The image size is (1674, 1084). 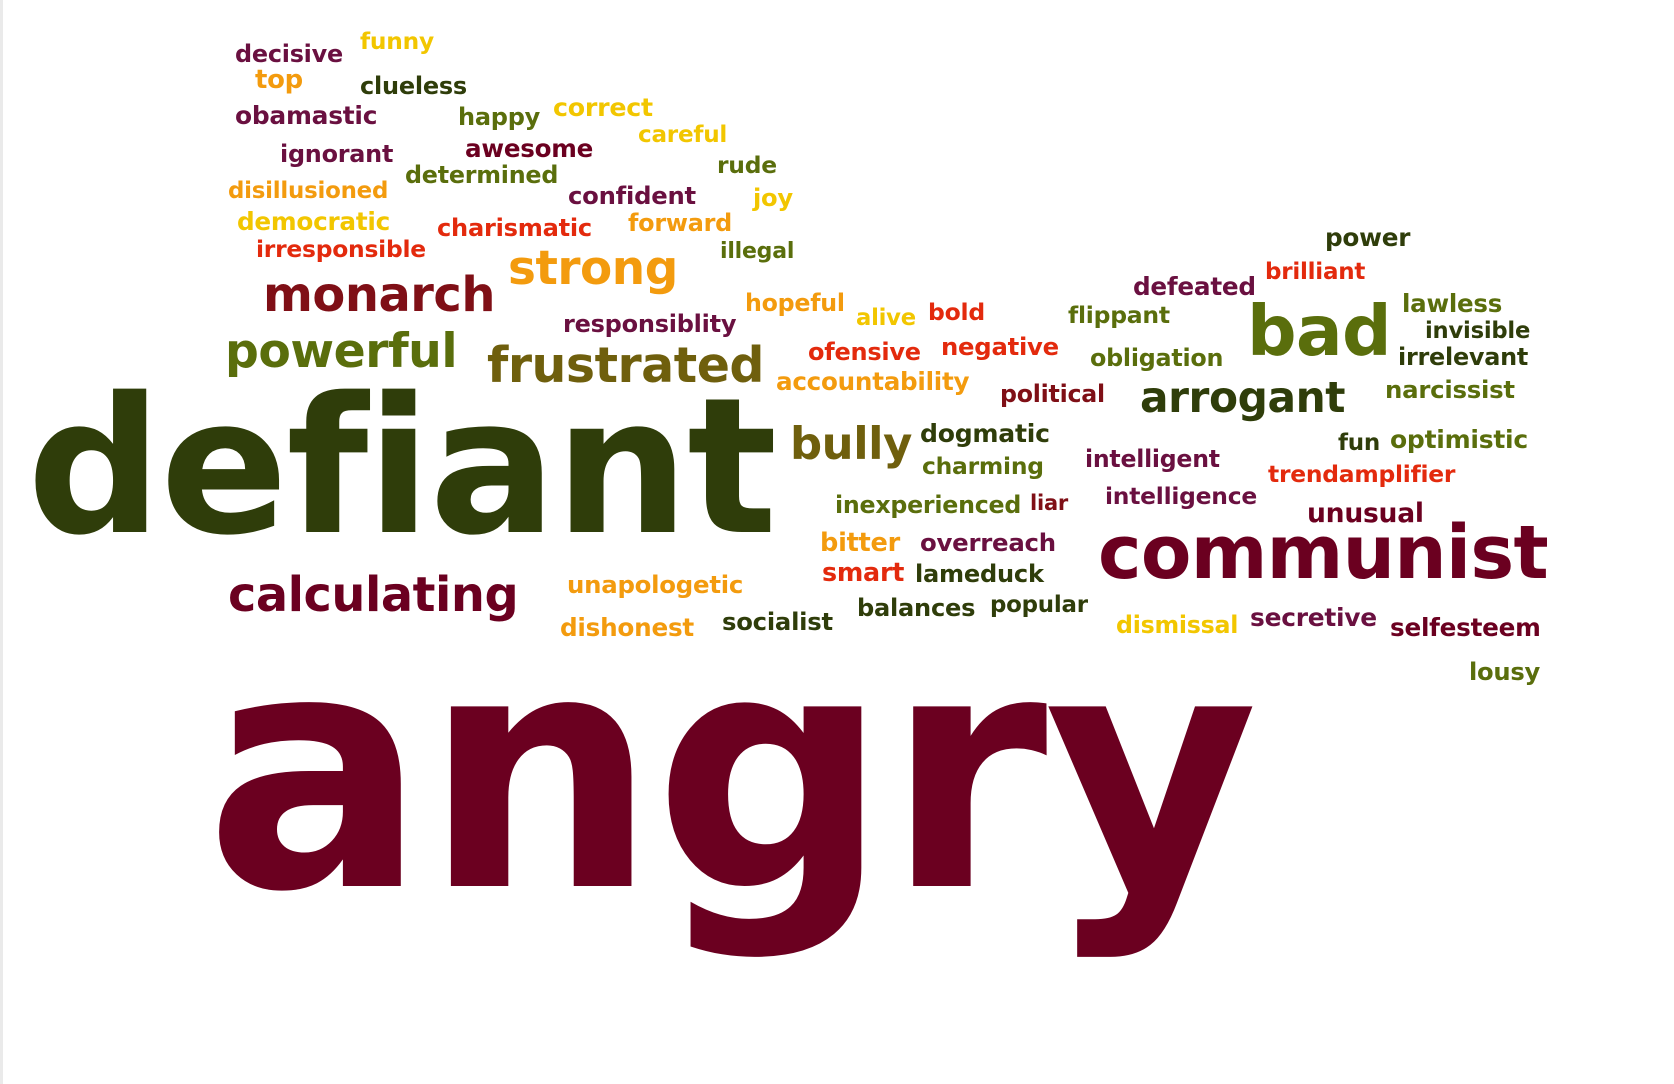 What do you see at coordinates (916, 608) in the screenshot?
I see `word-balances: balances` at bounding box center [916, 608].